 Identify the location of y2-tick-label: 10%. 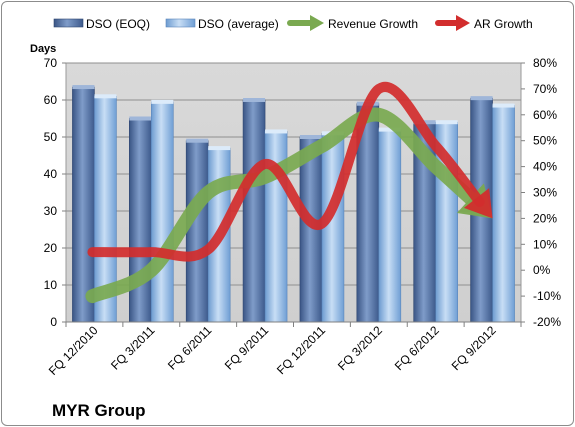
(545, 244).